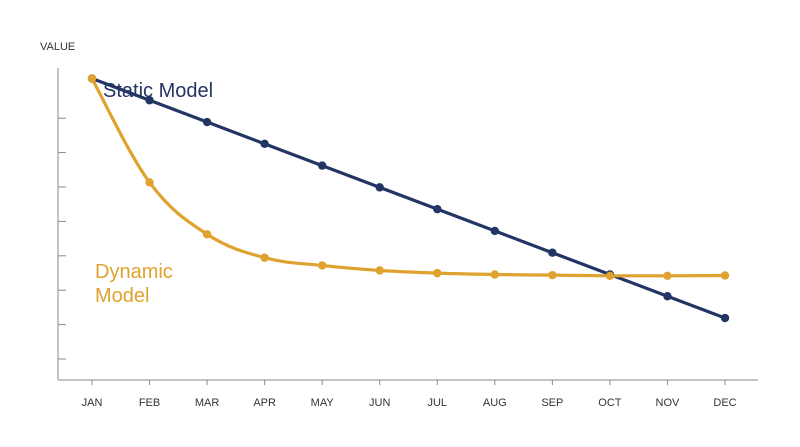 This screenshot has height=447, width=800. What do you see at coordinates (264, 403) in the screenshot?
I see `x-tick-label-apr: APR` at bounding box center [264, 403].